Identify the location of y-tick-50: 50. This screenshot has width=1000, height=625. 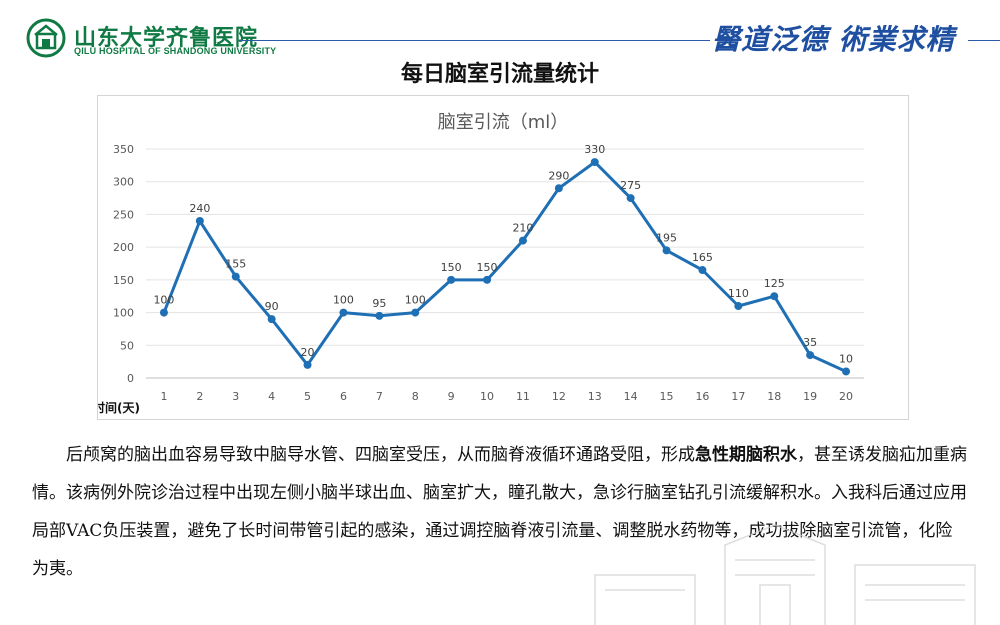
(127, 345).